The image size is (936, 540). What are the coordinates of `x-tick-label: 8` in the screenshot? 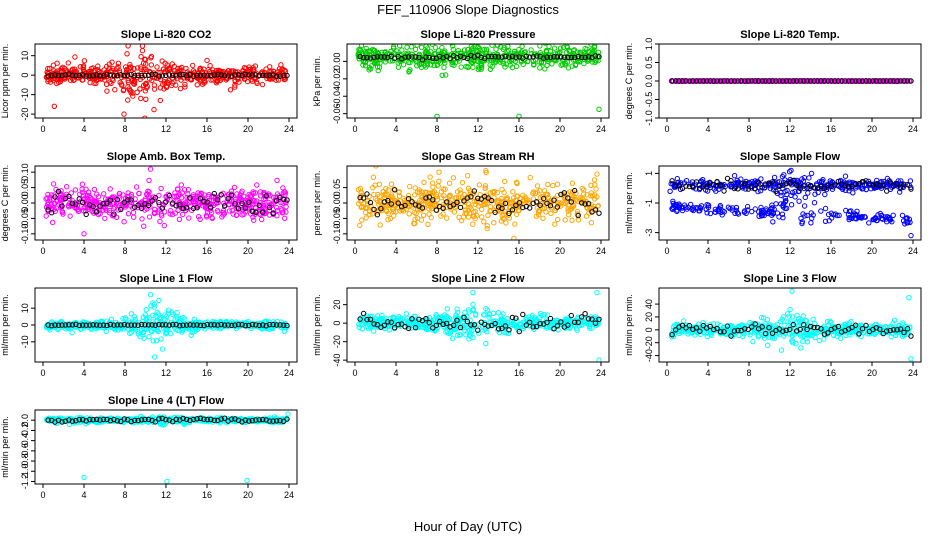 It's located at (124, 373).